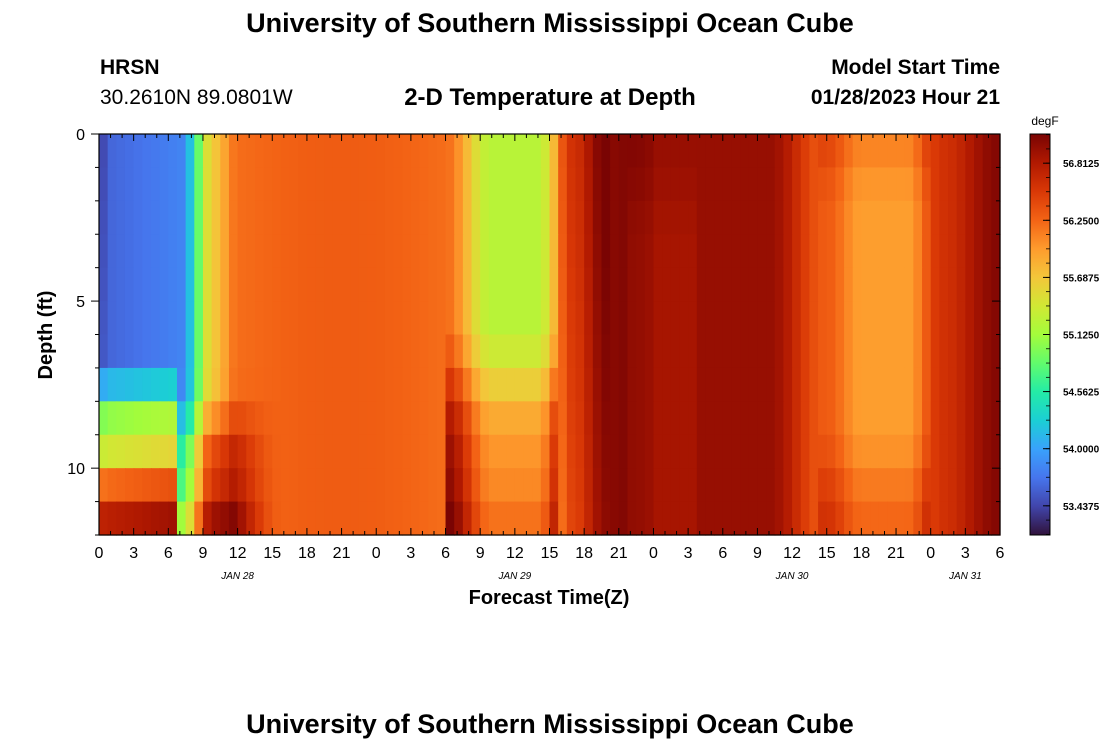  Describe the element at coordinates (410, 553) in the screenshot. I see `x-tick-label: 3` at that location.